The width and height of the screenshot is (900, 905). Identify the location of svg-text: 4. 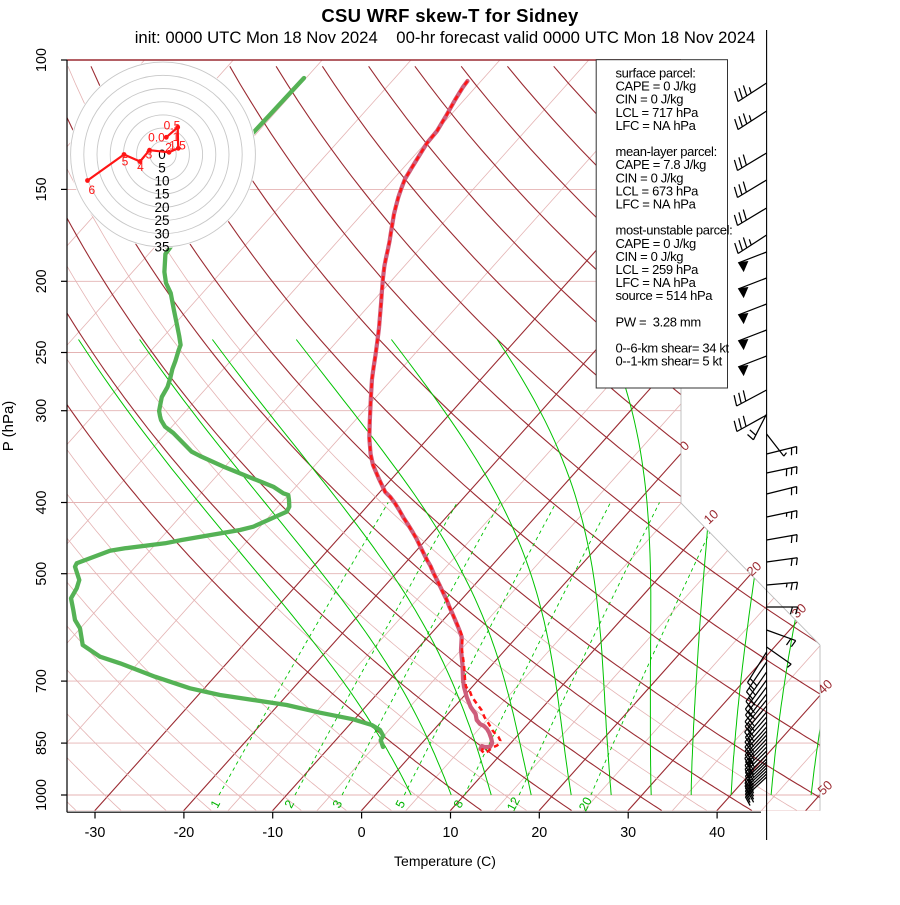
(140, 167).